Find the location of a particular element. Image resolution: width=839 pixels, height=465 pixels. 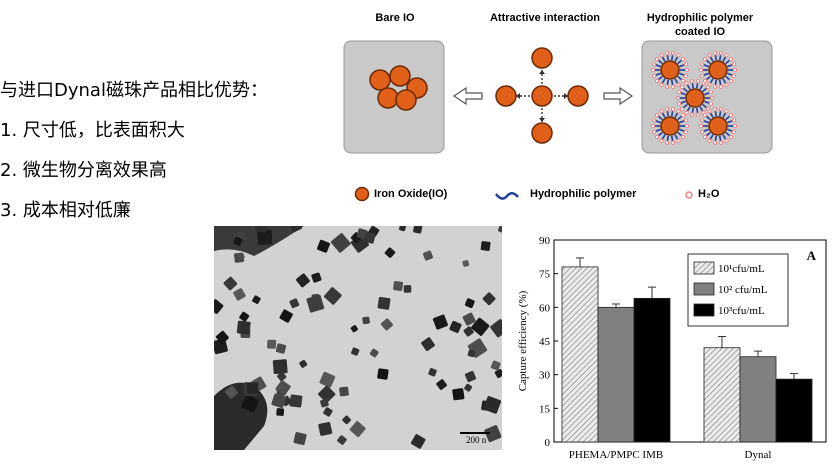

scale-bar is located at coordinates (475, 433).